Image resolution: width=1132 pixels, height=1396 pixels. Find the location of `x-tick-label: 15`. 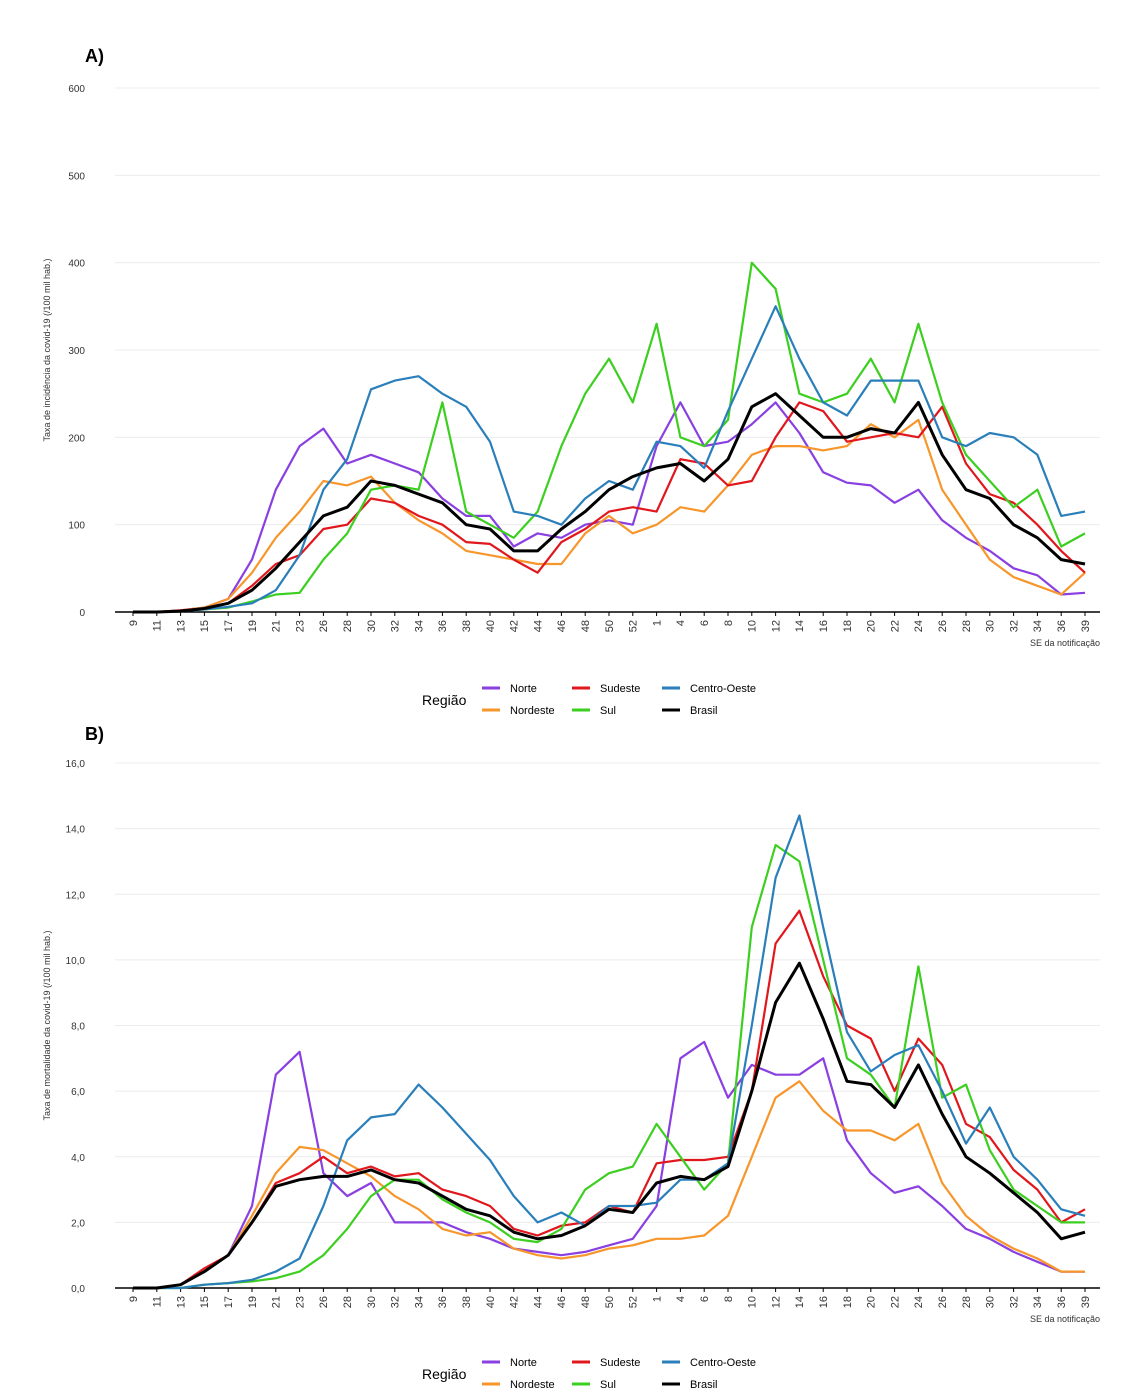

x-tick-label: 15 is located at coordinates (205, 1302).